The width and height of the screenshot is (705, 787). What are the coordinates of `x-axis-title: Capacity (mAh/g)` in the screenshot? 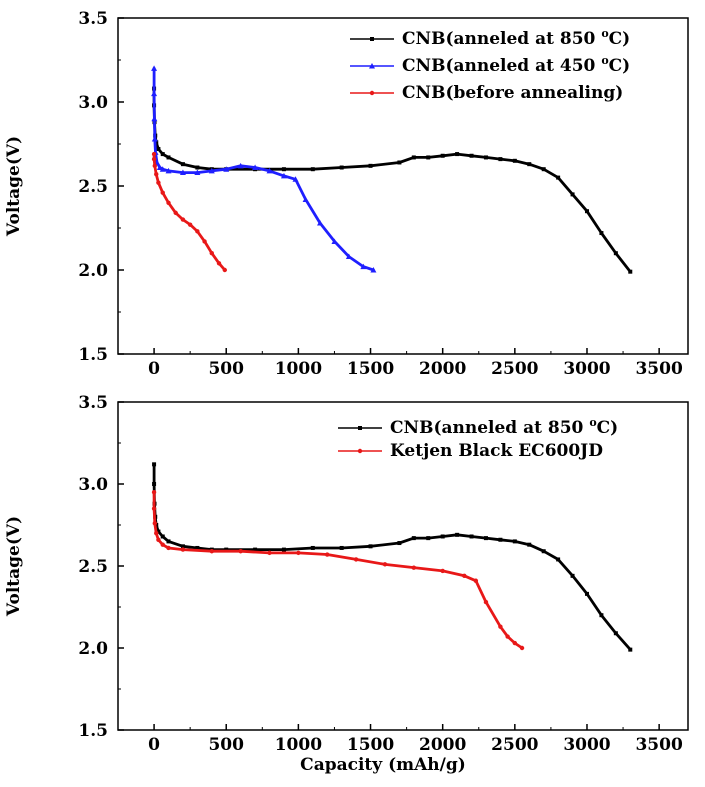 It's located at (383, 765).